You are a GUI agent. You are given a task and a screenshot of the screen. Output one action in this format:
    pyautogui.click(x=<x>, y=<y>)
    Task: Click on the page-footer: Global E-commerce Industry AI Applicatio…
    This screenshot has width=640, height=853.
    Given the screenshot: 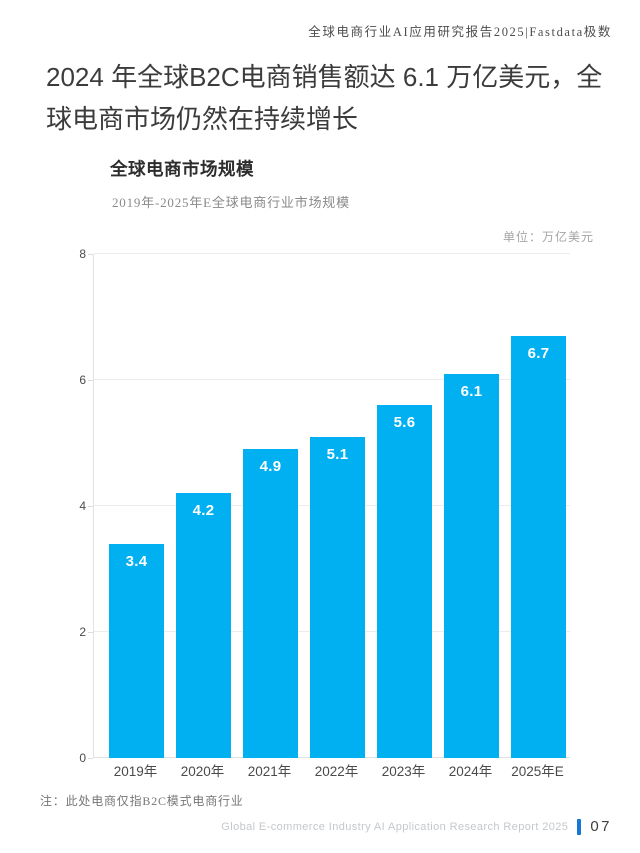 What is the action you would take?
    pyautogui.click(x=416, y=826)
    